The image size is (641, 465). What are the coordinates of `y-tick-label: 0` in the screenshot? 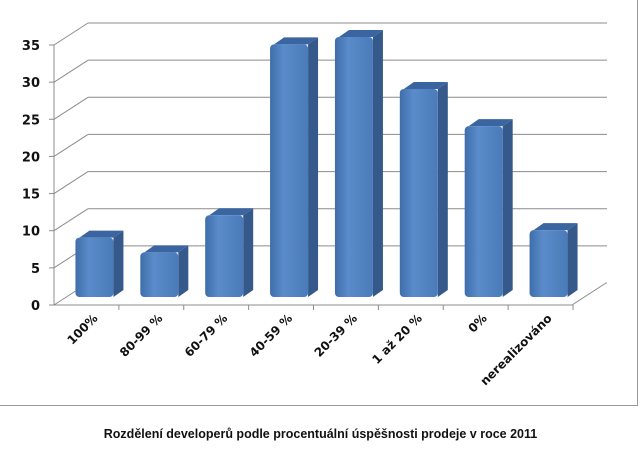 It's located at (35, 306).